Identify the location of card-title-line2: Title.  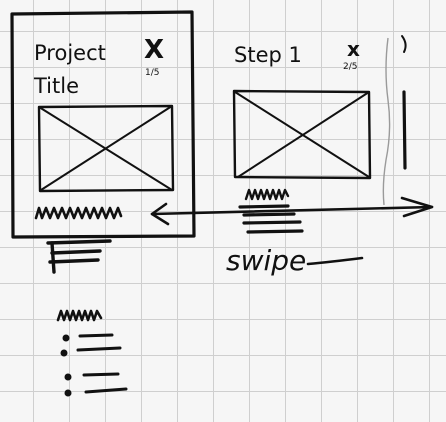
(56, 86).